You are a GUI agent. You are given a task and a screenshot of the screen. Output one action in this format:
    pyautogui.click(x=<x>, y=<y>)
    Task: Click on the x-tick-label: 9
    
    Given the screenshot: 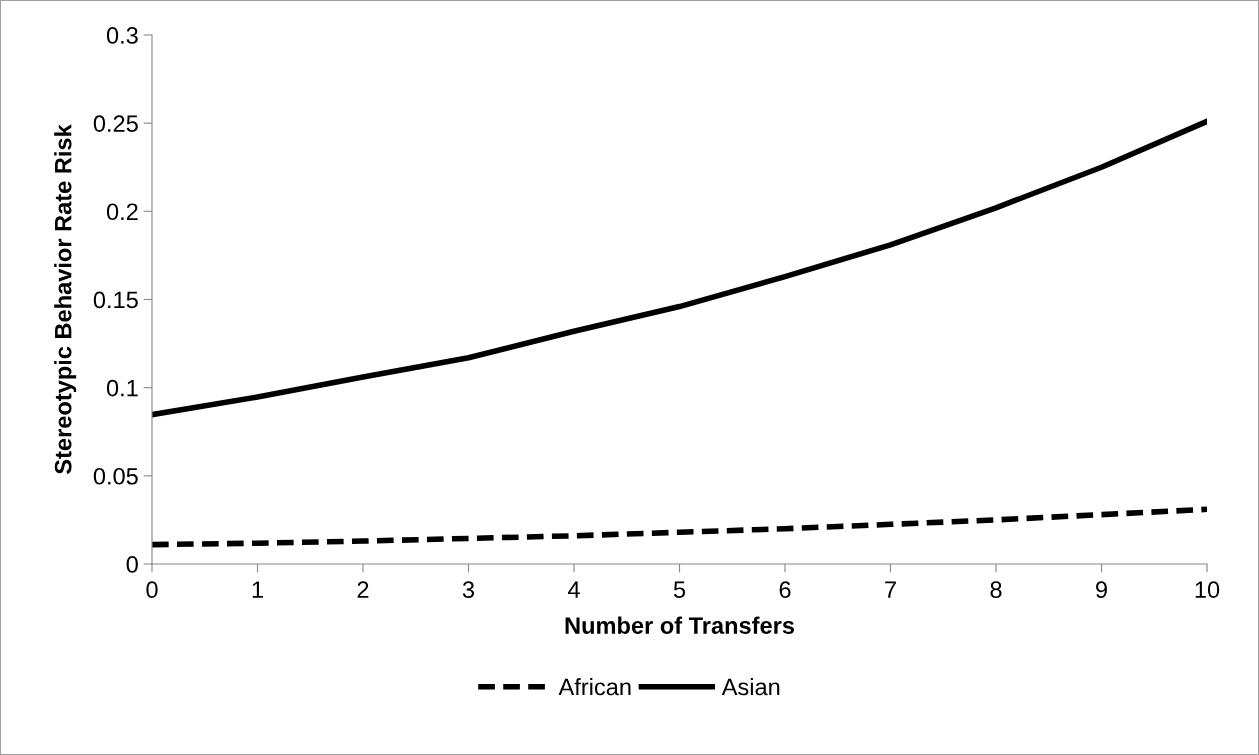 What is the action you would take?
    pyautogui.click(x=1101, y=590)
    